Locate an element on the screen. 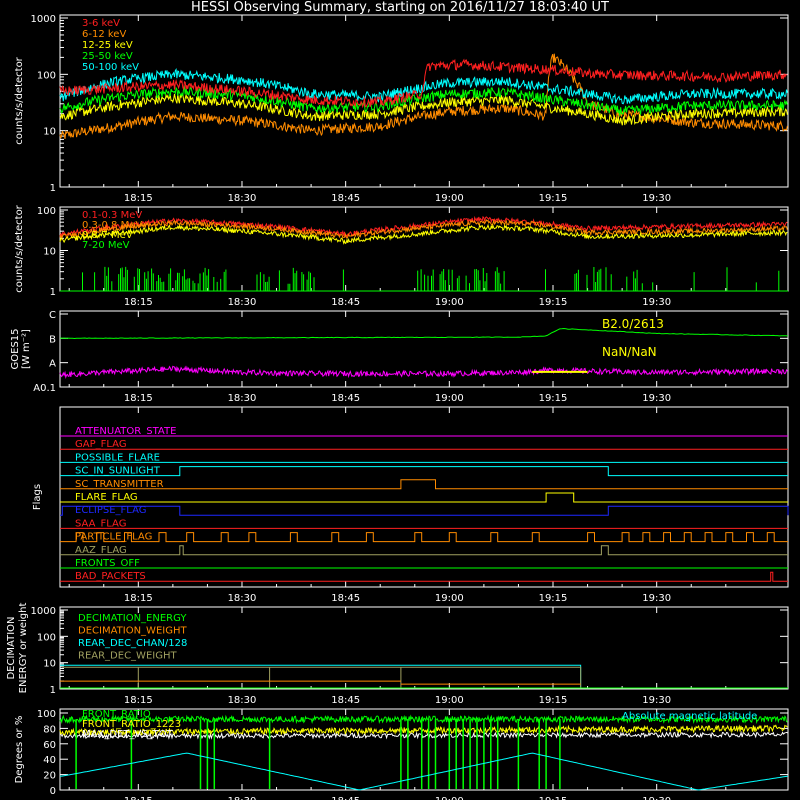 This screenshot has width=800, height=800. ratios-legend-entry: FRONT_RATIO is located at coordinates (116, 714).